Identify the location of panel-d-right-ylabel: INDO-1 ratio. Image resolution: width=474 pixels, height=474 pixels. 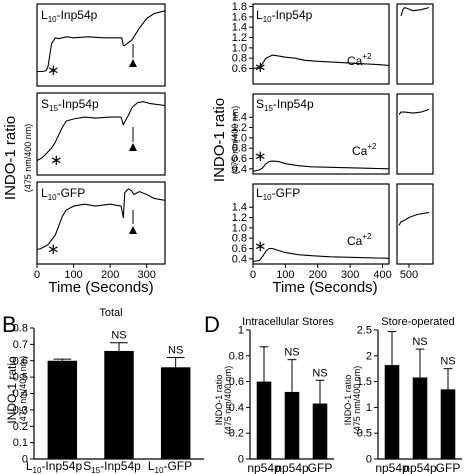
(348, 400).